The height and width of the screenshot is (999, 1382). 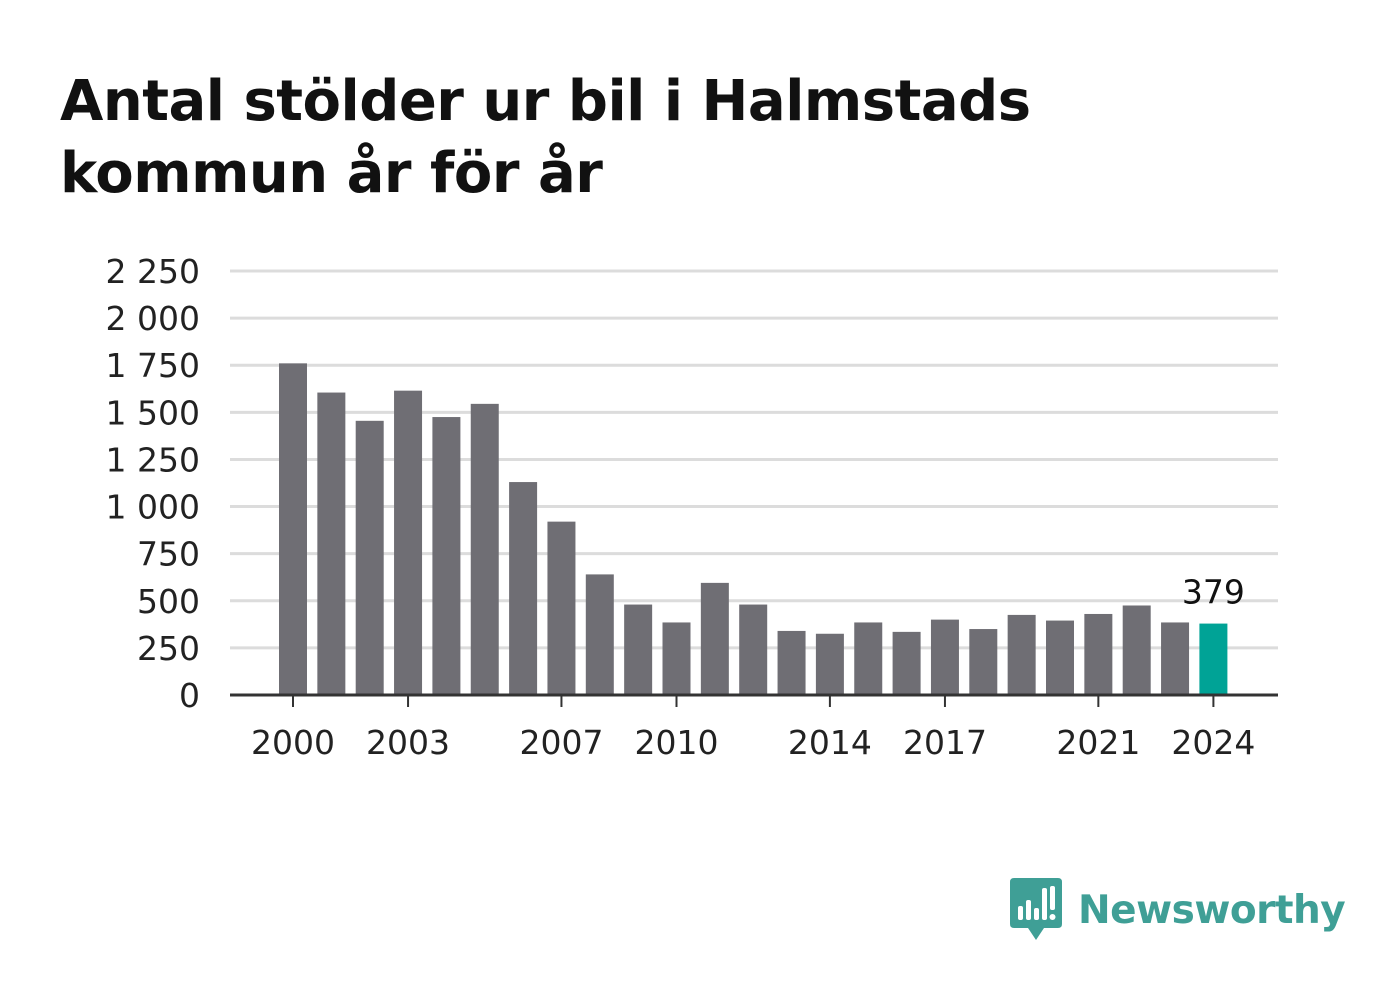 I want to click on y-axis-tick-labels: 0 250 500 750 1 000 1 250 1 500 1 750 2 000 2 250, so click(x=153, y=483).